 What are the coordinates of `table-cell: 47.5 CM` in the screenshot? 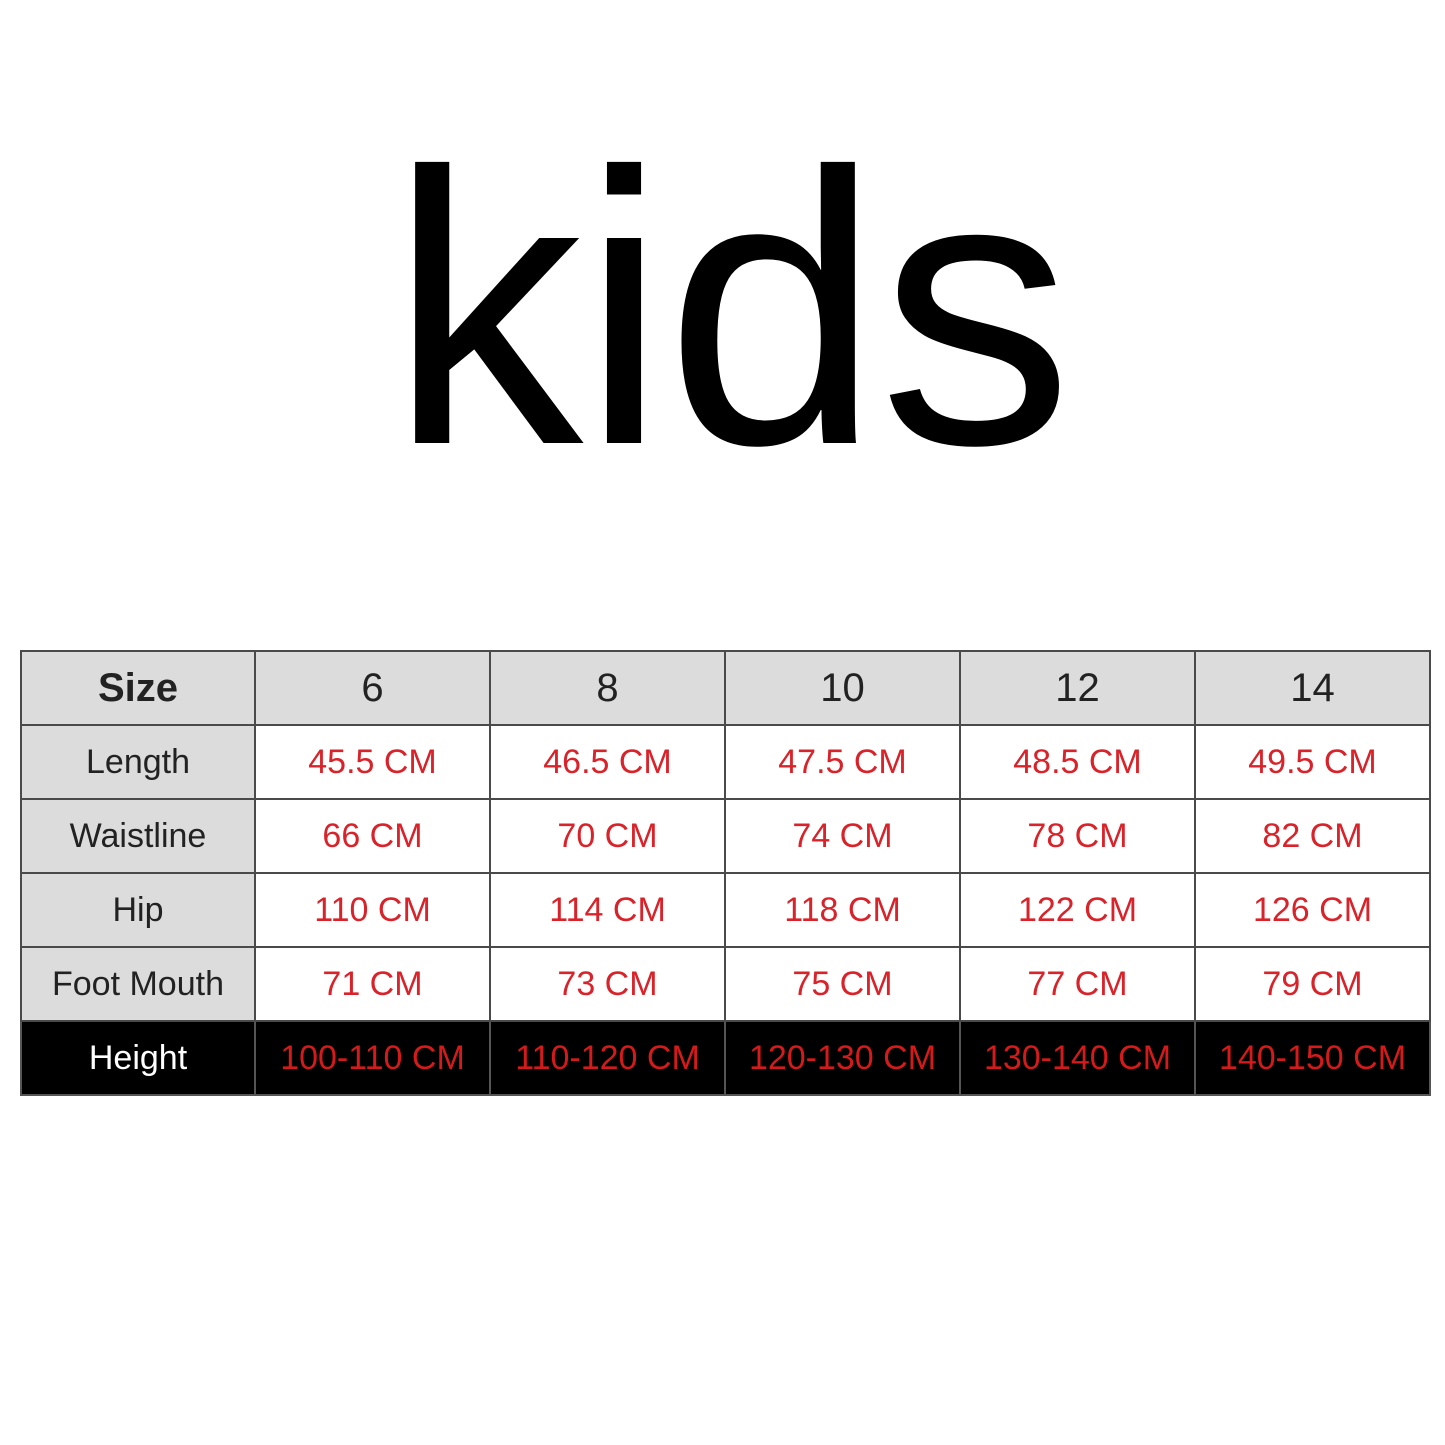 It's located at (842, 762).